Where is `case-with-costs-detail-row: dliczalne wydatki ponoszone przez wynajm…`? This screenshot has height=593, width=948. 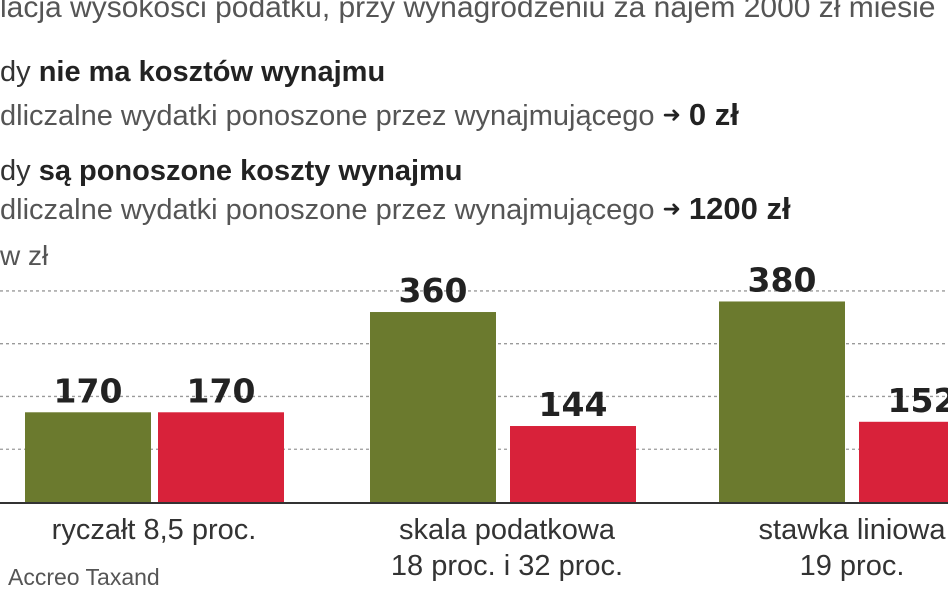
case-with-costs-detail-row: dliczalne wydatki ponoszone przez wynajm… is located at coordinates (395, 209).